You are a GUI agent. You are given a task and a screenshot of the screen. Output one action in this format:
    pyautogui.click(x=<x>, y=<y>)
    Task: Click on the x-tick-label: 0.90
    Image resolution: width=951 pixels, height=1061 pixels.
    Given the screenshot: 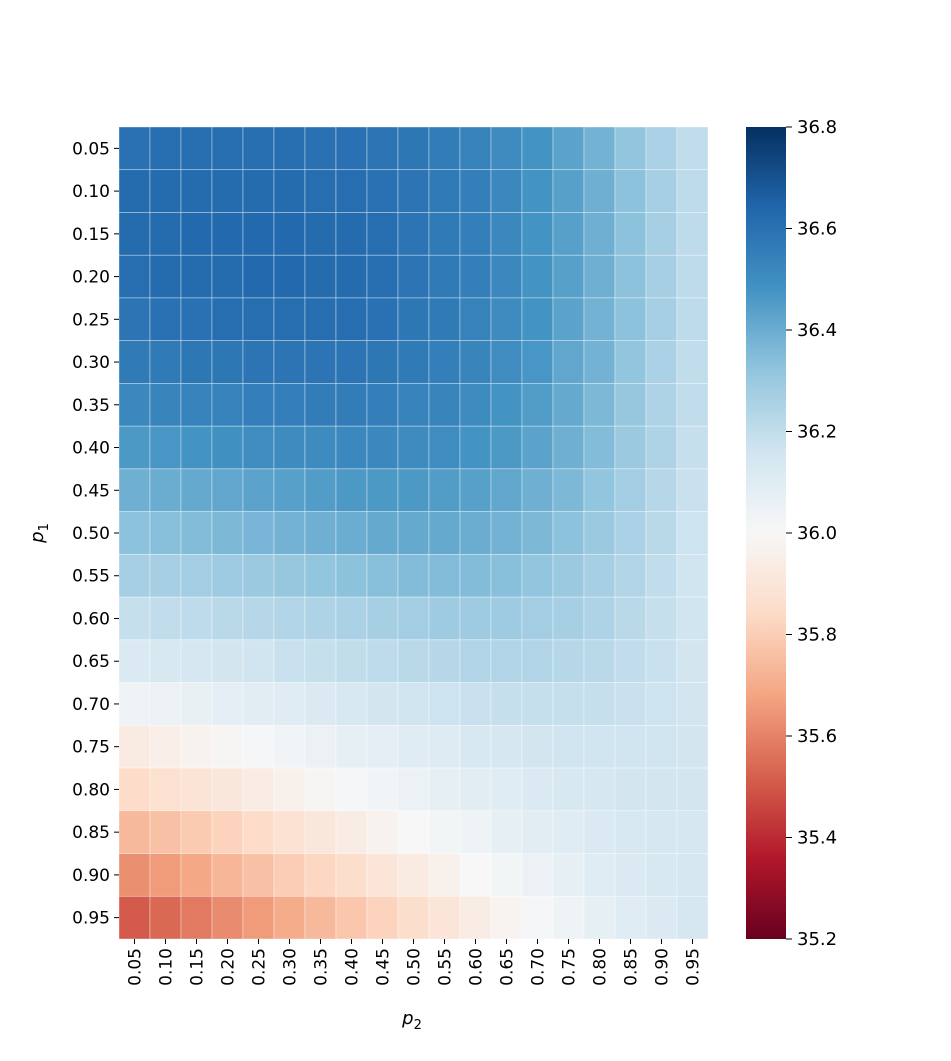 What is the action you would take?
    pyautogui.click(x=663, y=967)
    